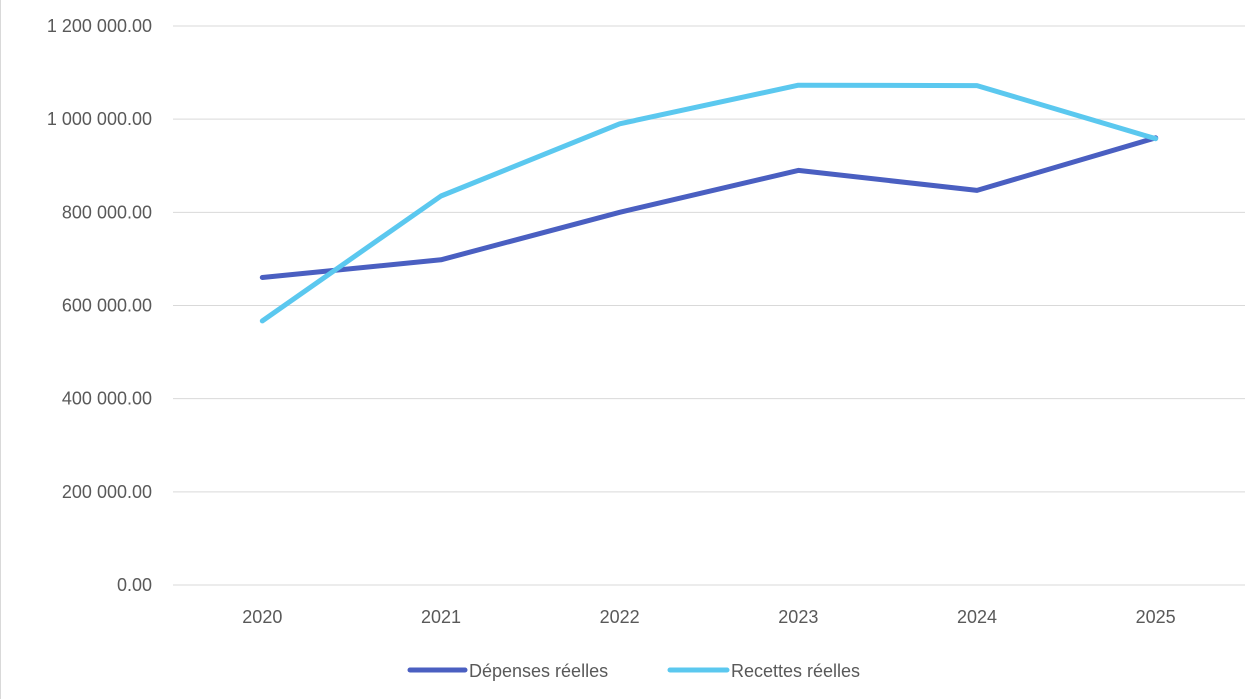 Image resolution: width=1245 pixels, height=699 pixels. Describe the element at coordinates (620, 617) in the screenshot. I see `x-tick-label: 2022` at that location.